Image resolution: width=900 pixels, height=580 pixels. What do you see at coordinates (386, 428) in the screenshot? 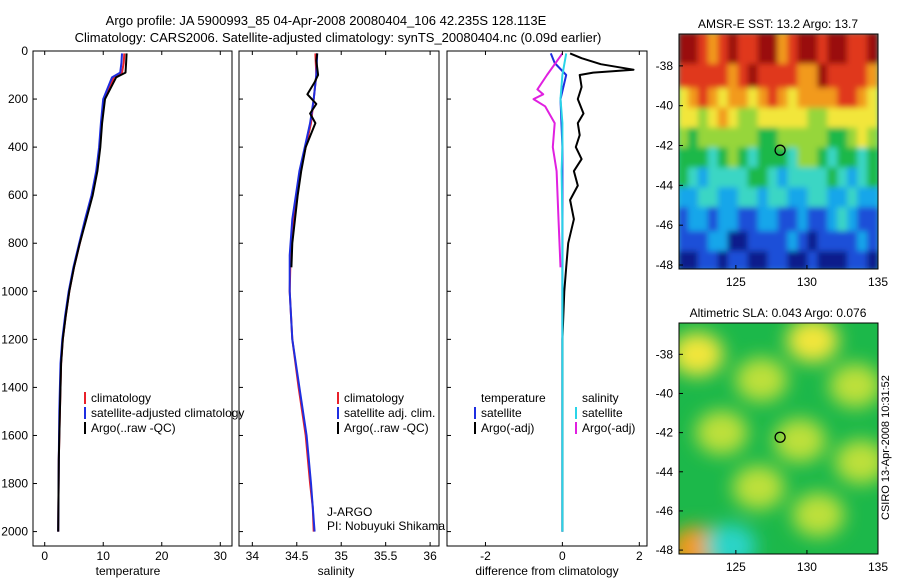
I see `legend-label-argo: Argo(..raw -QC)` at bounding box center [386, 428].